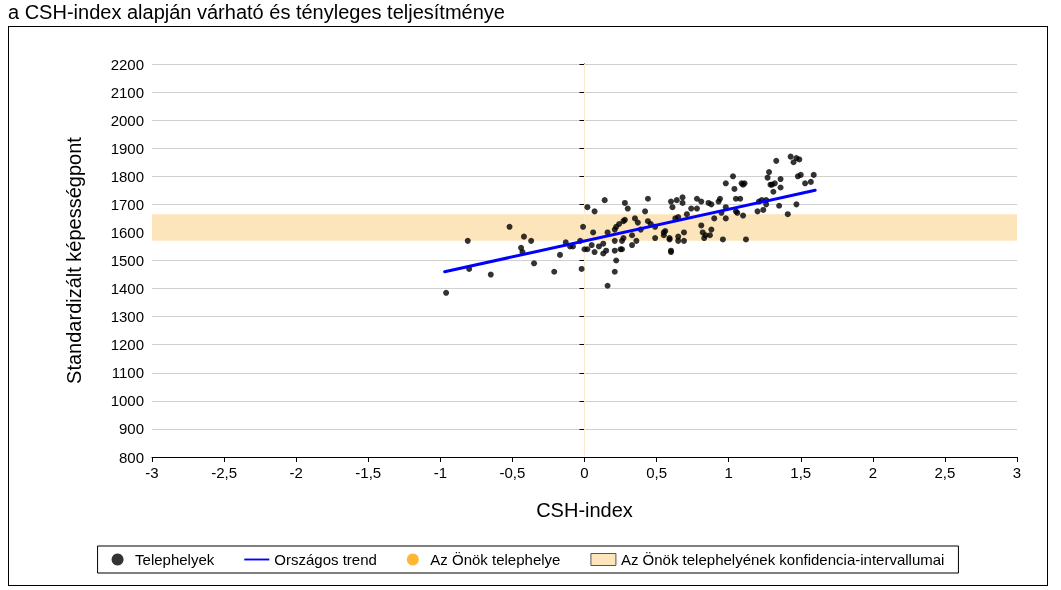 Image resolution: width=1061 pixels, height=590 pixels. I want to click on x-tick-label: 1, so click(728, 472).